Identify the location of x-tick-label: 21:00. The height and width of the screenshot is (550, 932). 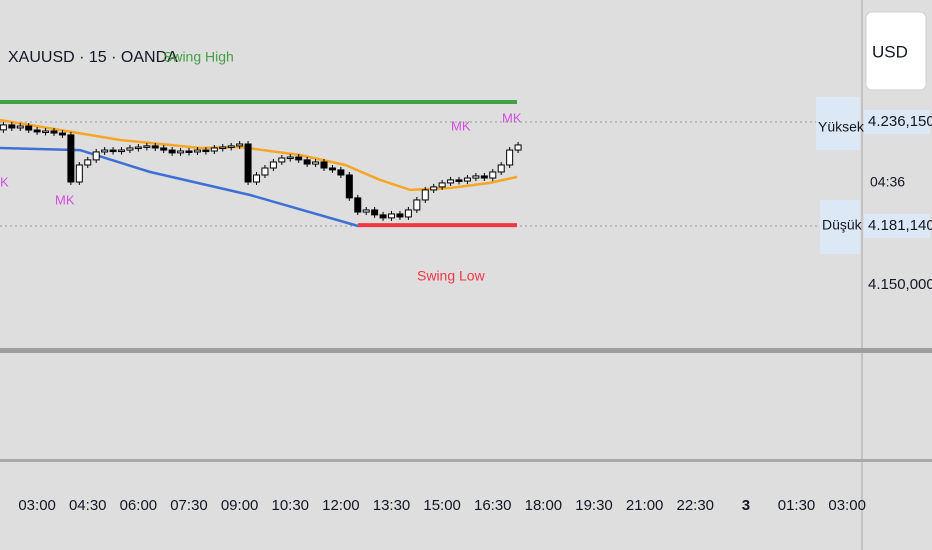
(645, 505).